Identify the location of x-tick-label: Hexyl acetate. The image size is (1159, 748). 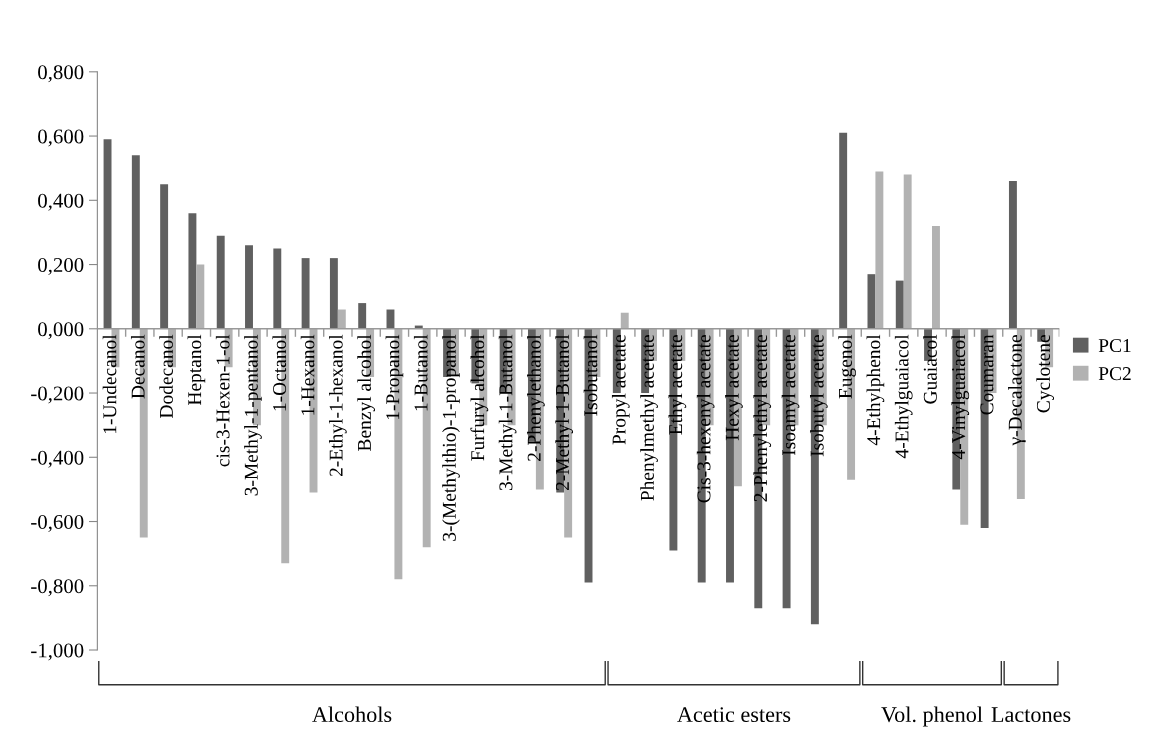
(734, 388).